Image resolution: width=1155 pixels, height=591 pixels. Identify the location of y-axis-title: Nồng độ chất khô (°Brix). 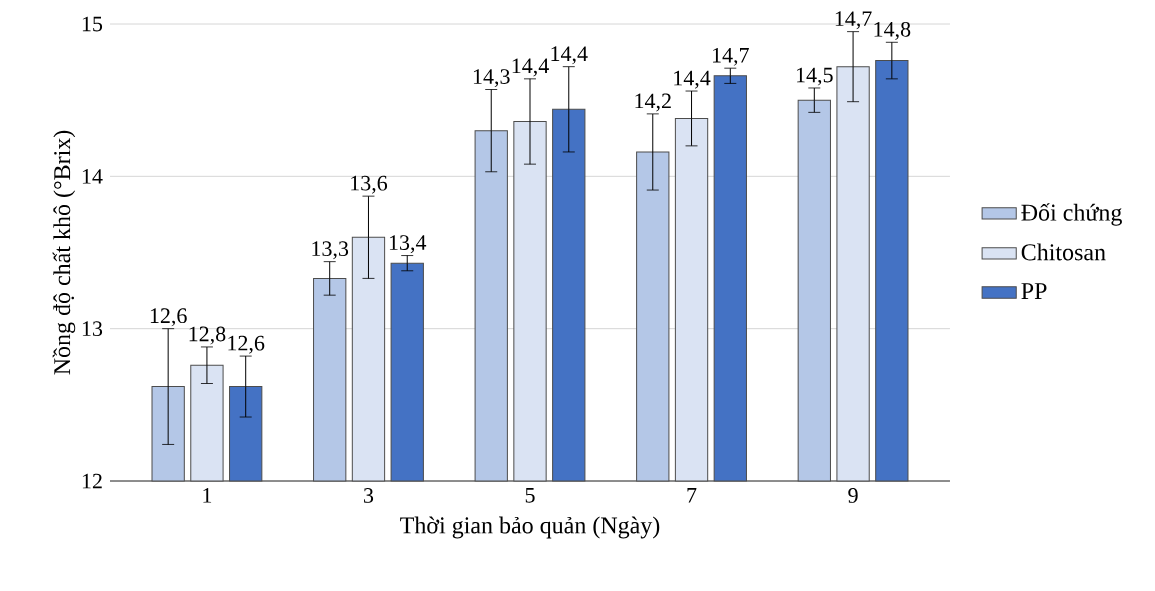
(64, 252).